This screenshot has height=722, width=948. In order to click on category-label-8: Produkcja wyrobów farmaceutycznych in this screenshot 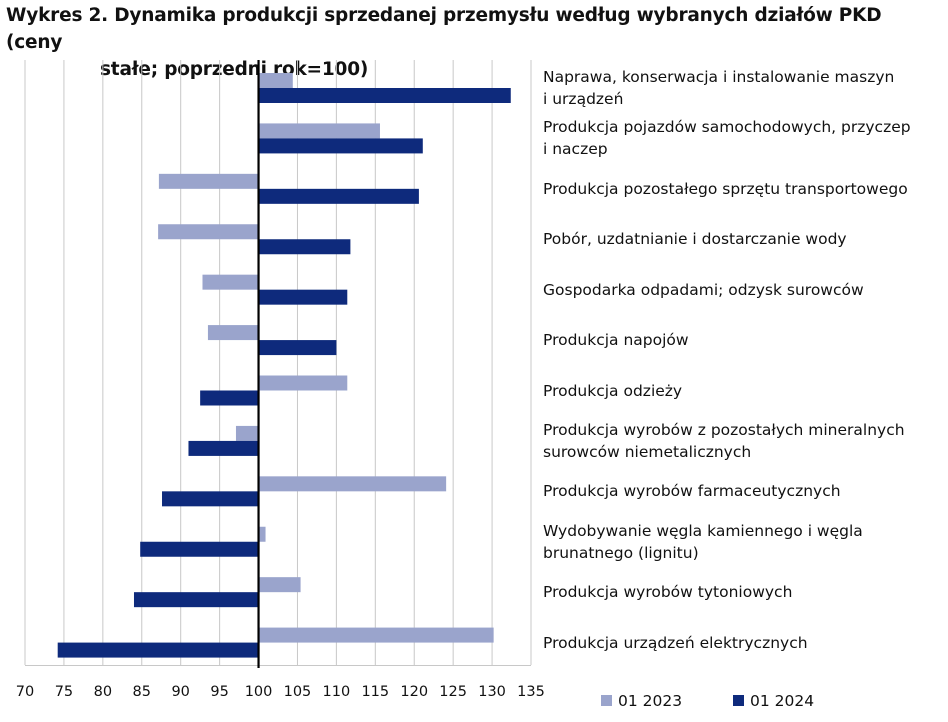, I will do `click(744, 491)`.